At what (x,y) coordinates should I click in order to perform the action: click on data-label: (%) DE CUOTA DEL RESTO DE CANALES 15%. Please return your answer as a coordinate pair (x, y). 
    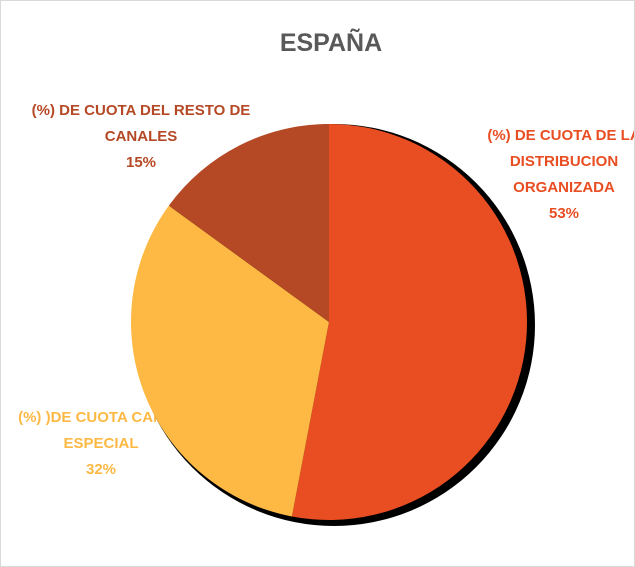
    Looking at the image, I should click on (141, 137).